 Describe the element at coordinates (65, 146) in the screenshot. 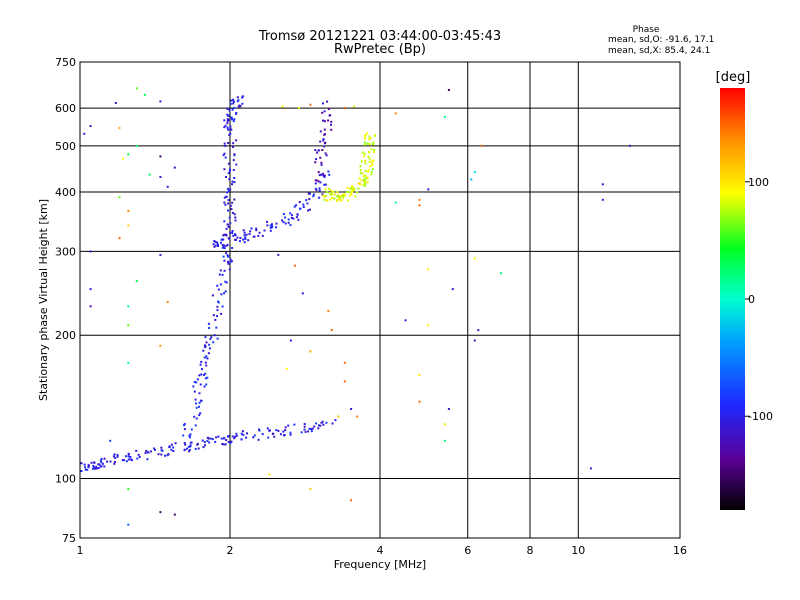

I see `y-tick-label: 500` at that location.